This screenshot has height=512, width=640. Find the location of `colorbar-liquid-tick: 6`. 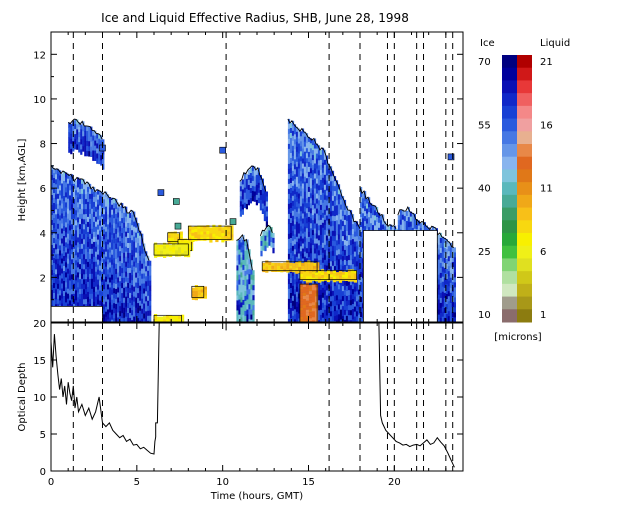

colorbar-liquid-tick: 6 is located at coordinates (543, 252).